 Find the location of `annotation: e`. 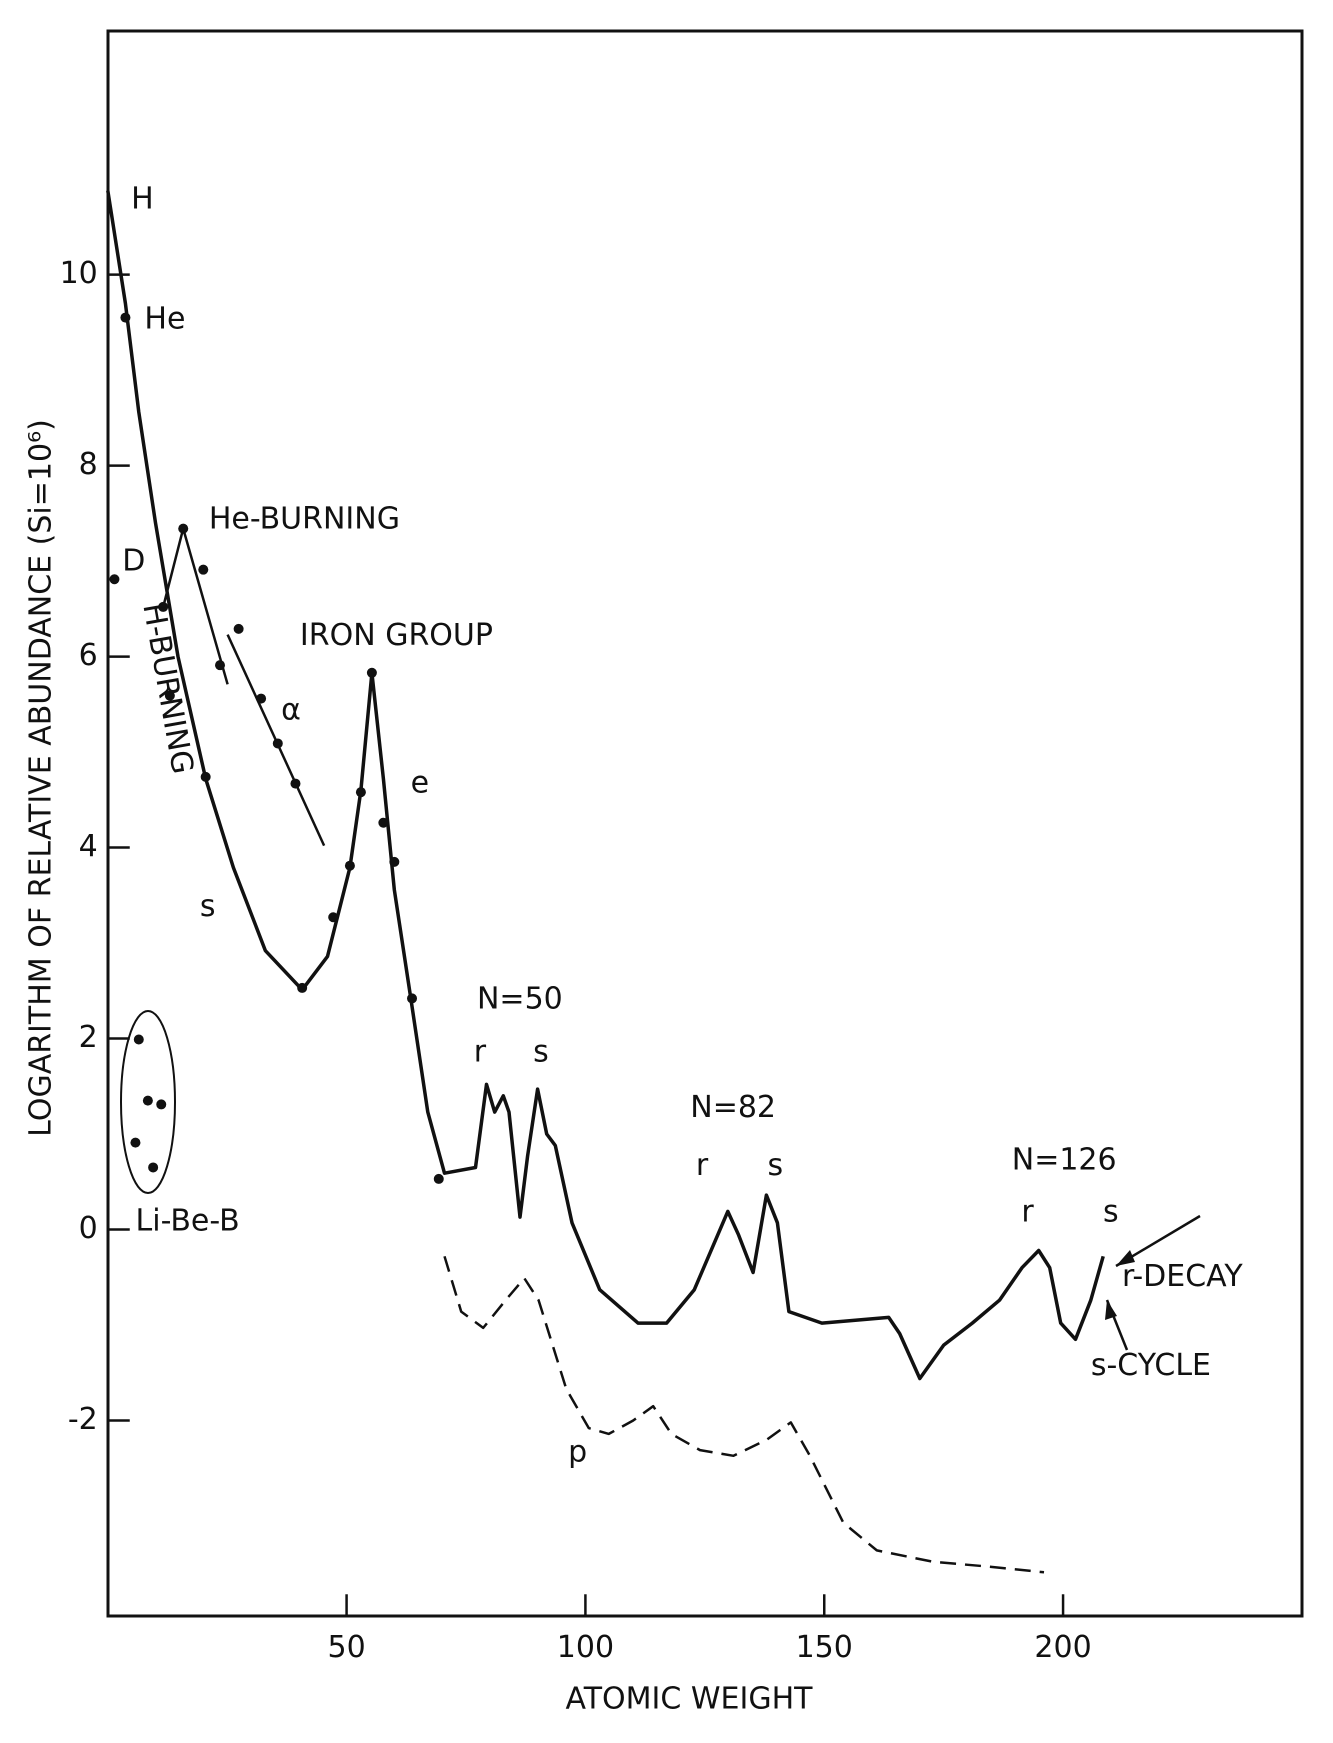

annotation: e is located at coordinates (420, 783).